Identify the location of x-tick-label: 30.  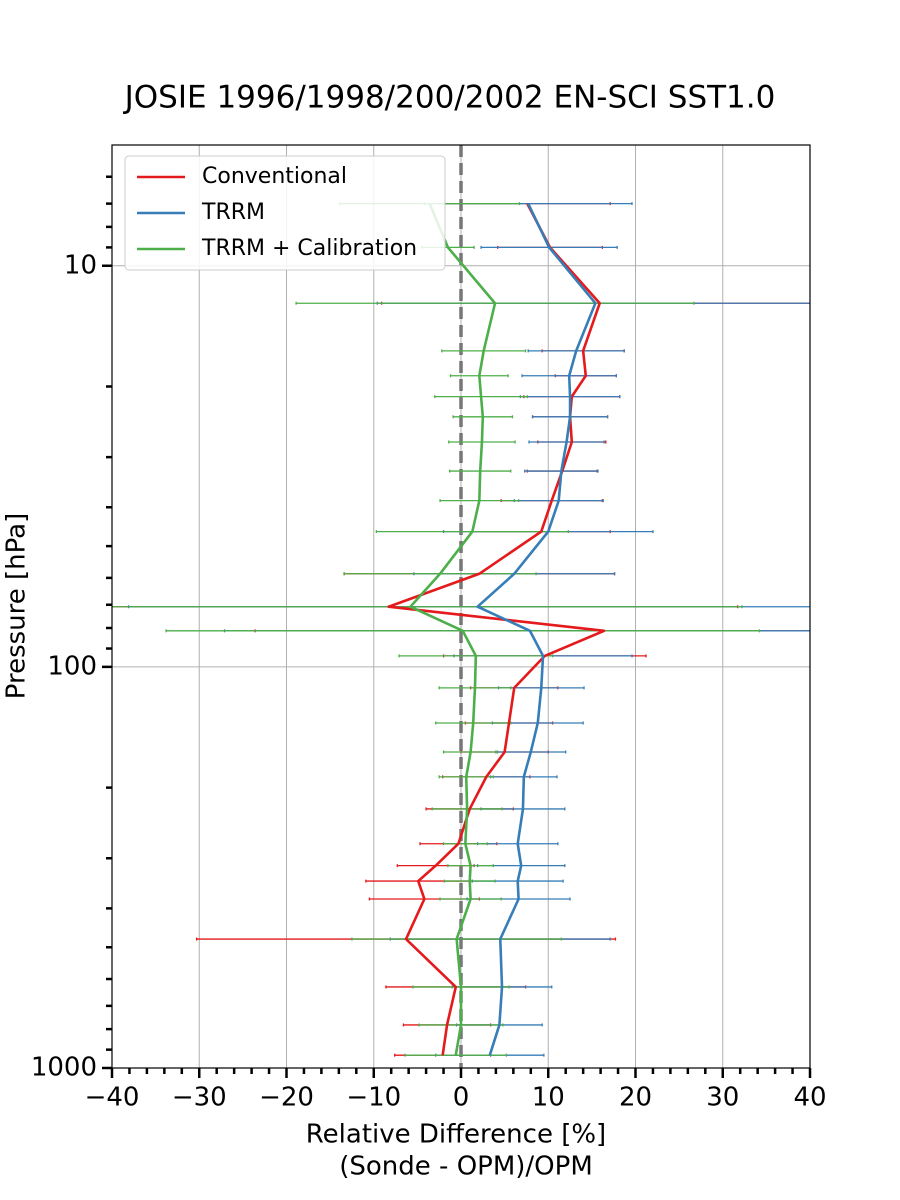
(722, 1098).